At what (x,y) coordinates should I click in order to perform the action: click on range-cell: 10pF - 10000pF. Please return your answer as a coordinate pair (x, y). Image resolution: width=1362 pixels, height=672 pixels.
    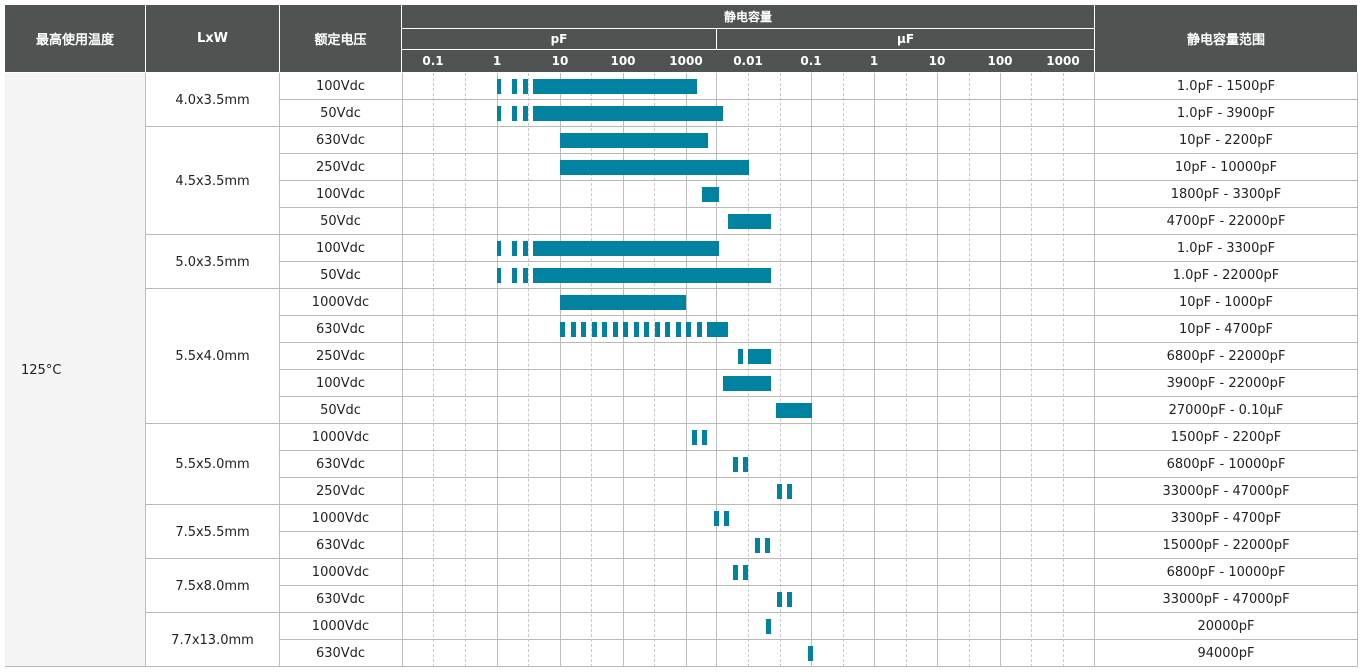
    Looking at the image, I should click on (1226, 167).